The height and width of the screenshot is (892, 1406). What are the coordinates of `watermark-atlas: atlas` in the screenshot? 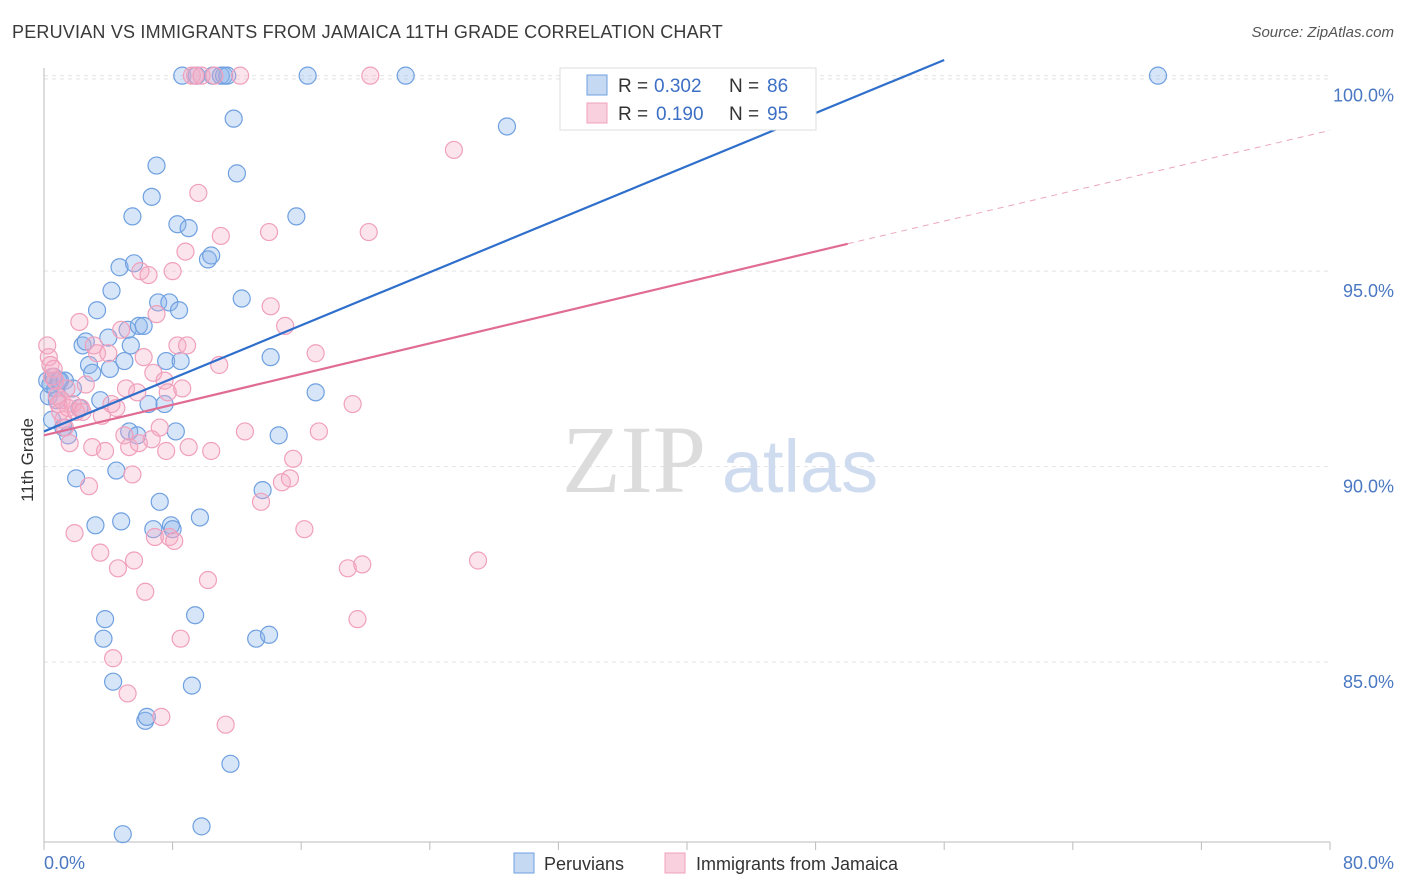 It's located at (800, 466).